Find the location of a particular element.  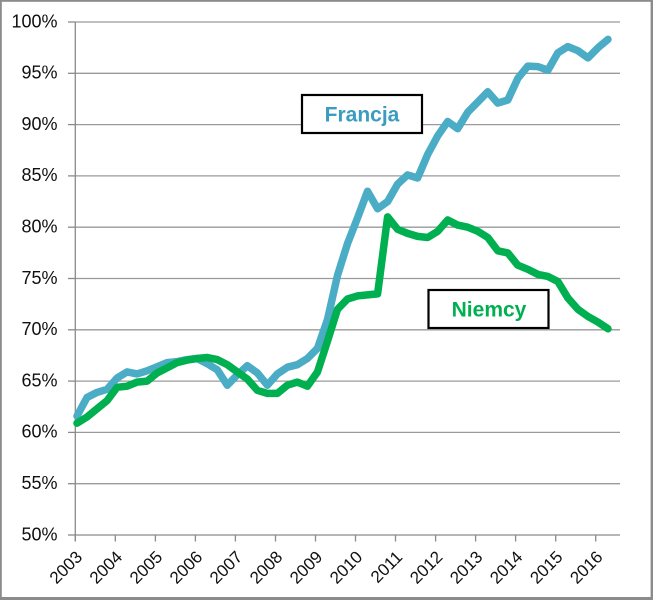

svg-text: 65% is located at coordinates (39, 380).